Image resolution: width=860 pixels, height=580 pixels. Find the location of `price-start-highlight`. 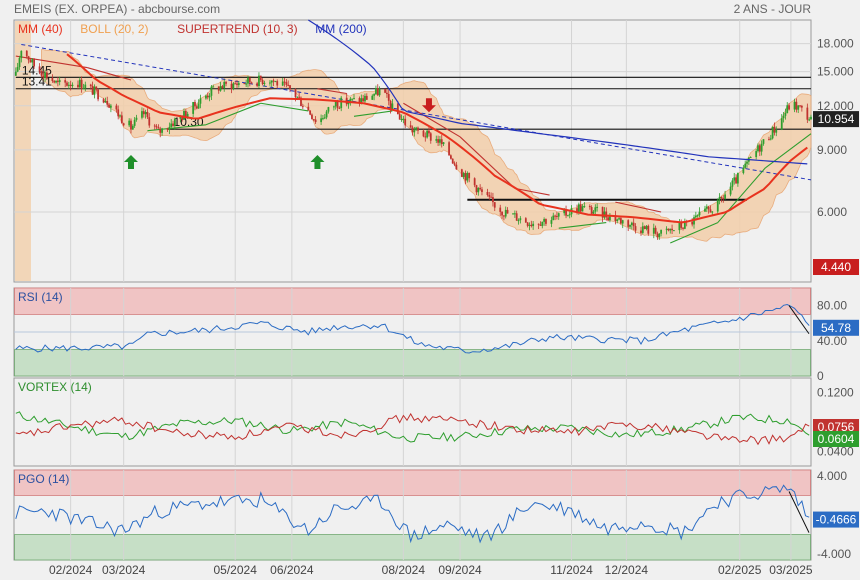

price-start-highlight is located at coordinates (23, 151).